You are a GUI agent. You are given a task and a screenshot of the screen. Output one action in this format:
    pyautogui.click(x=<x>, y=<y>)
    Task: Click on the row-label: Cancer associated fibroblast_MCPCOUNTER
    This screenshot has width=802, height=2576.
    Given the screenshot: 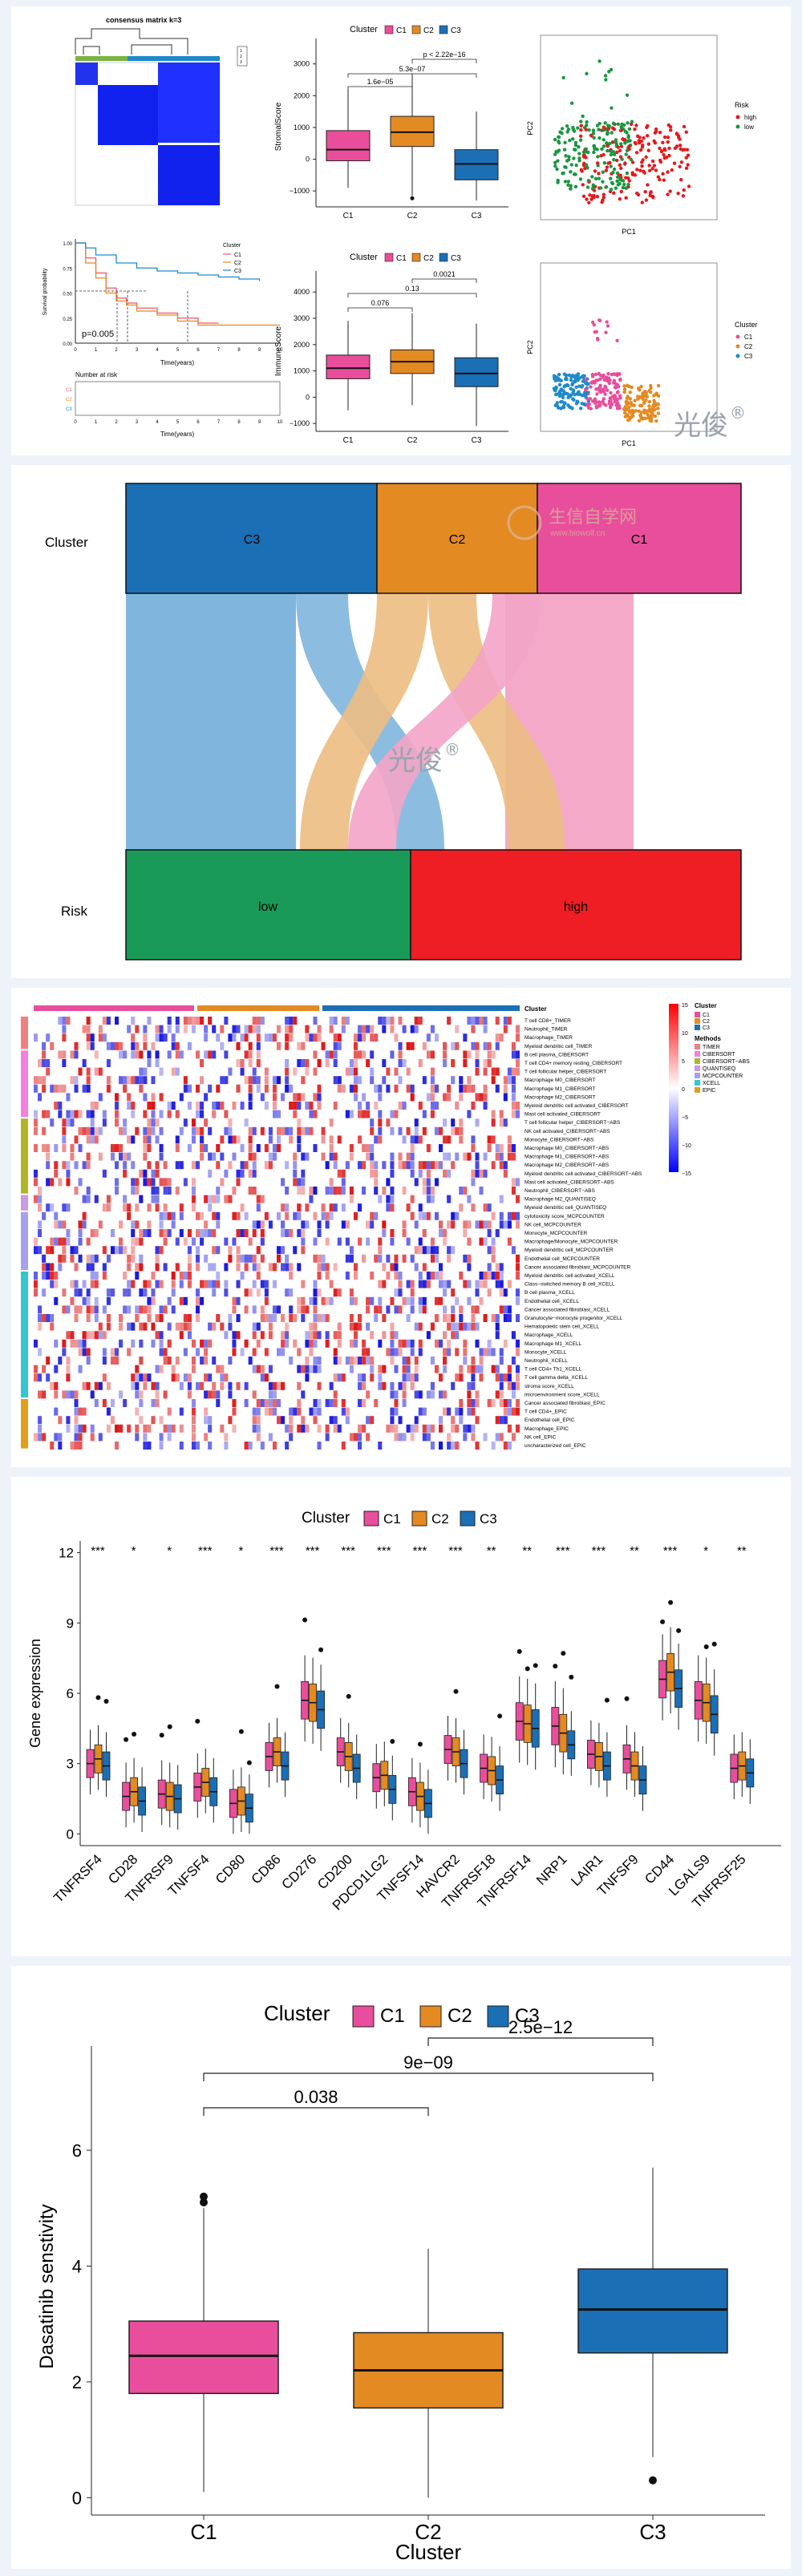 What is the action you would take?
    pyautogui.click(x=578, y=1267)
    